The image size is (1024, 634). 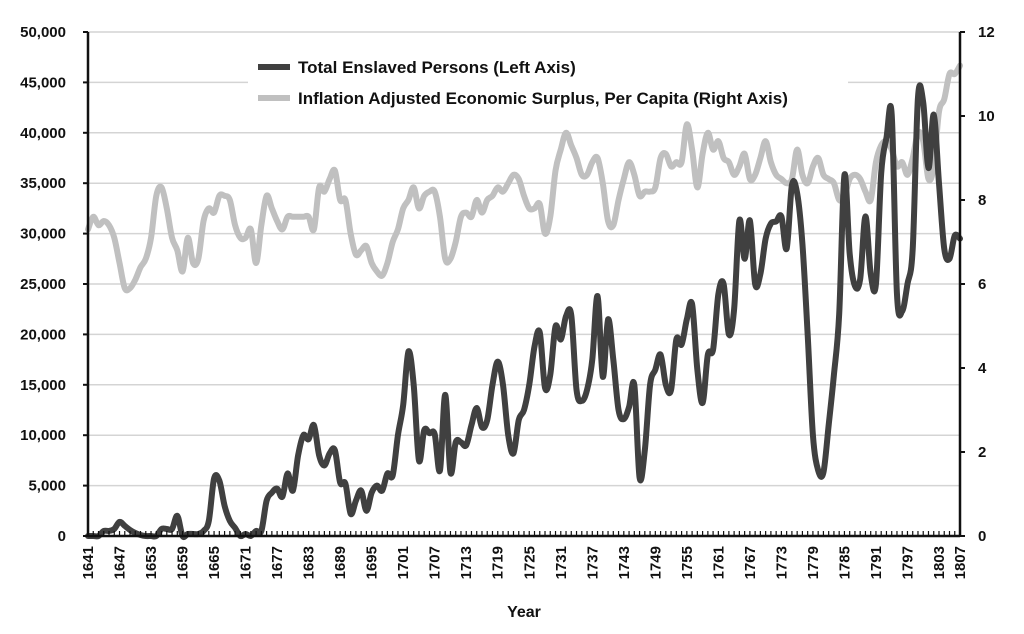 What do you see at coordinates (655, 562) in the screenshot?
I see `x-tick-label: 1749` at bounding box center [655, 562].